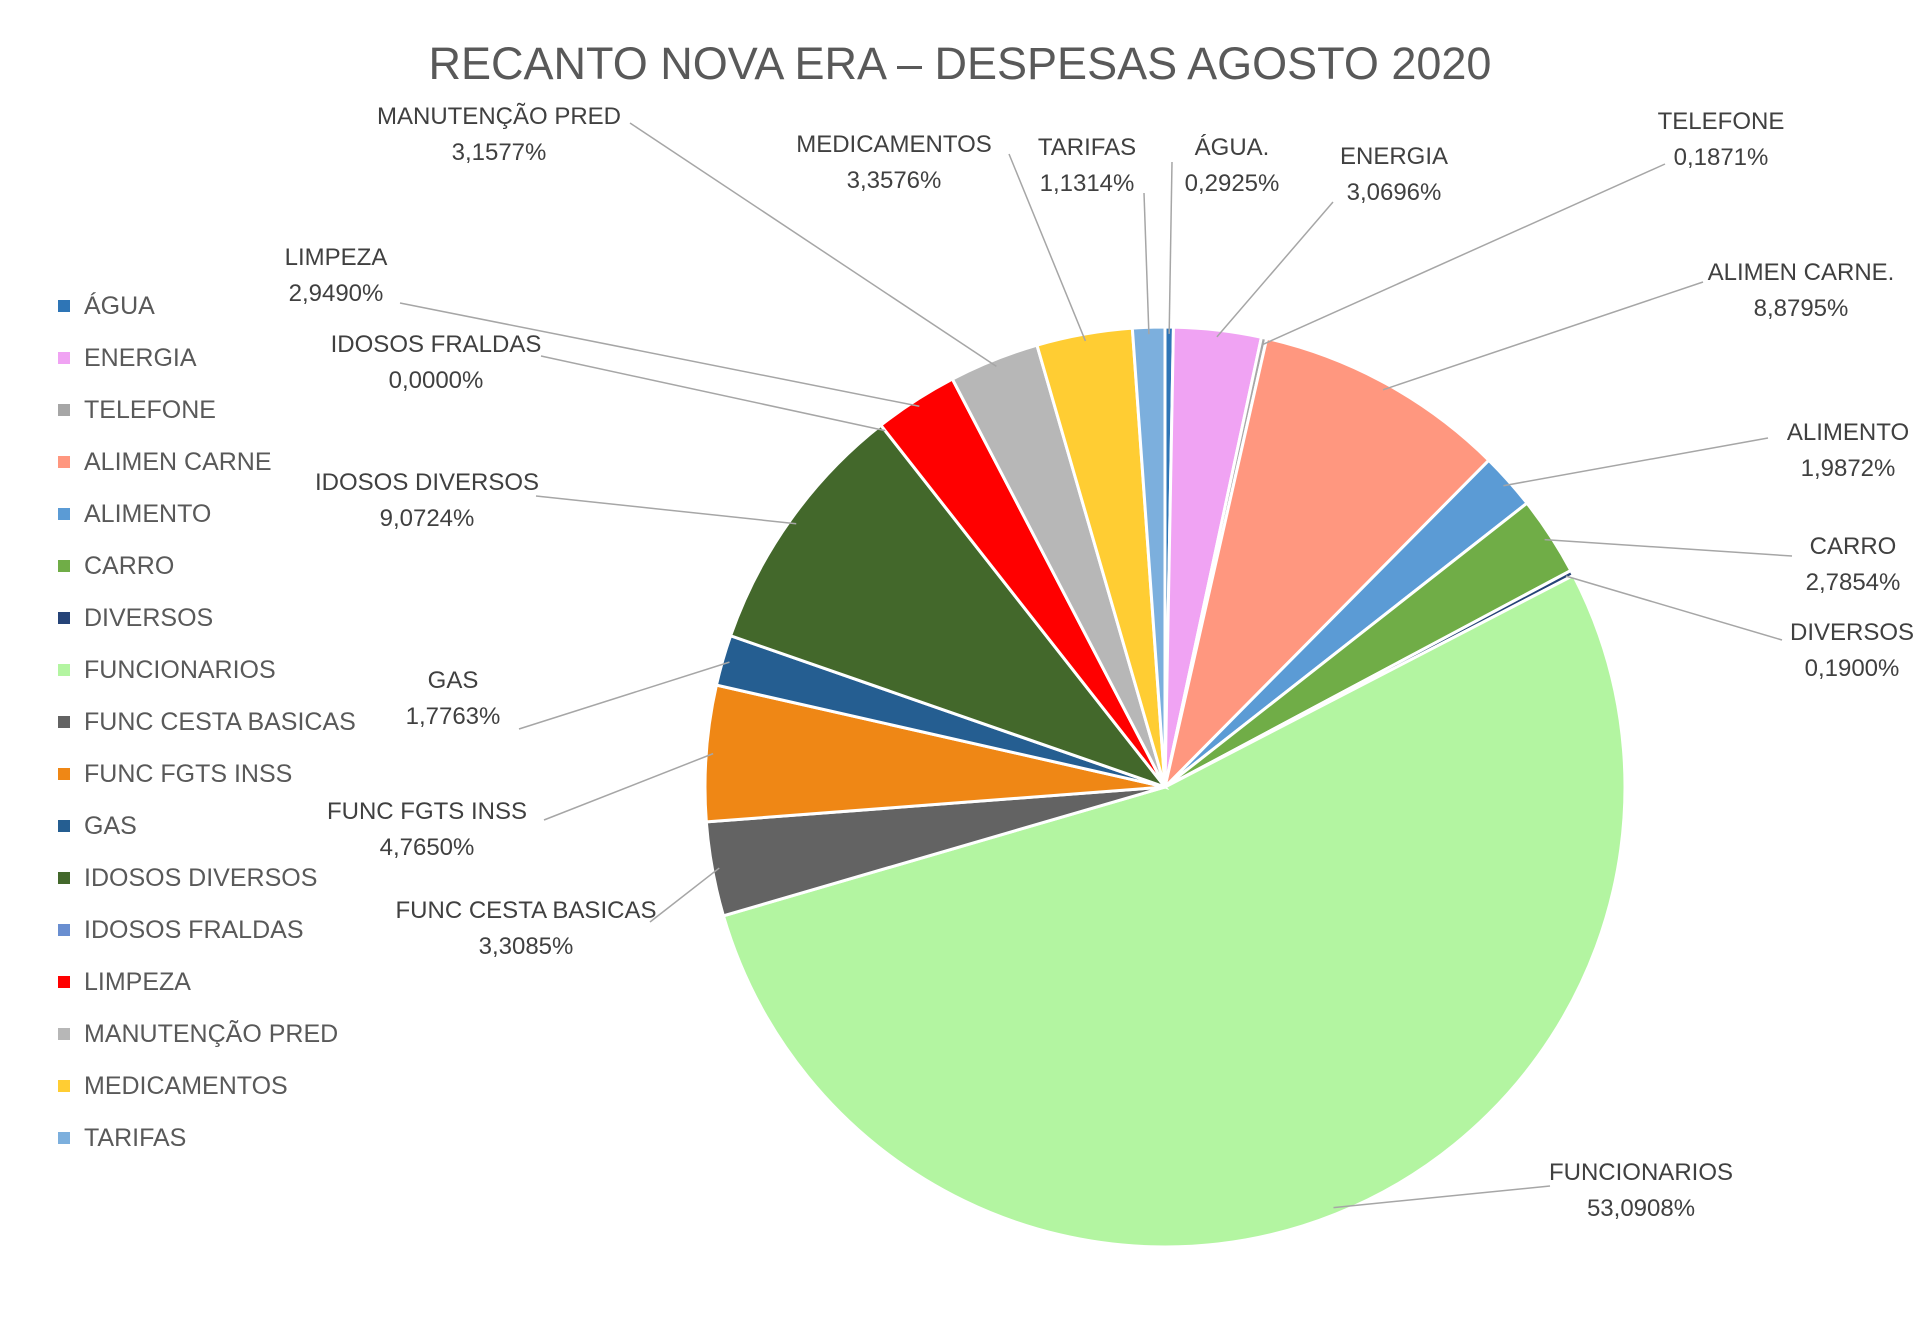 The height and width of the screenshot is (1329, 1920). I want to click on leader-line-agua, so click(1170, 247).